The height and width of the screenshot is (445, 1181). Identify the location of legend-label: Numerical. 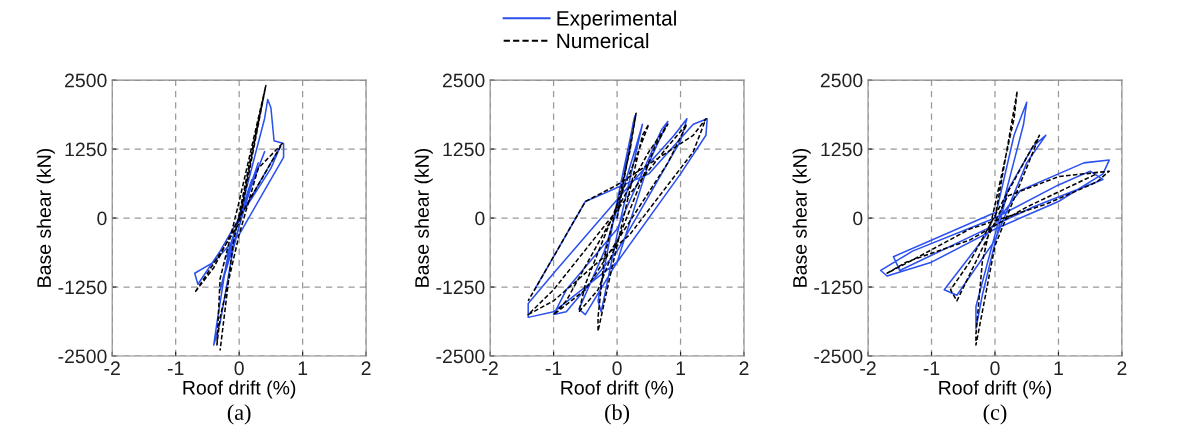
(603, 40).